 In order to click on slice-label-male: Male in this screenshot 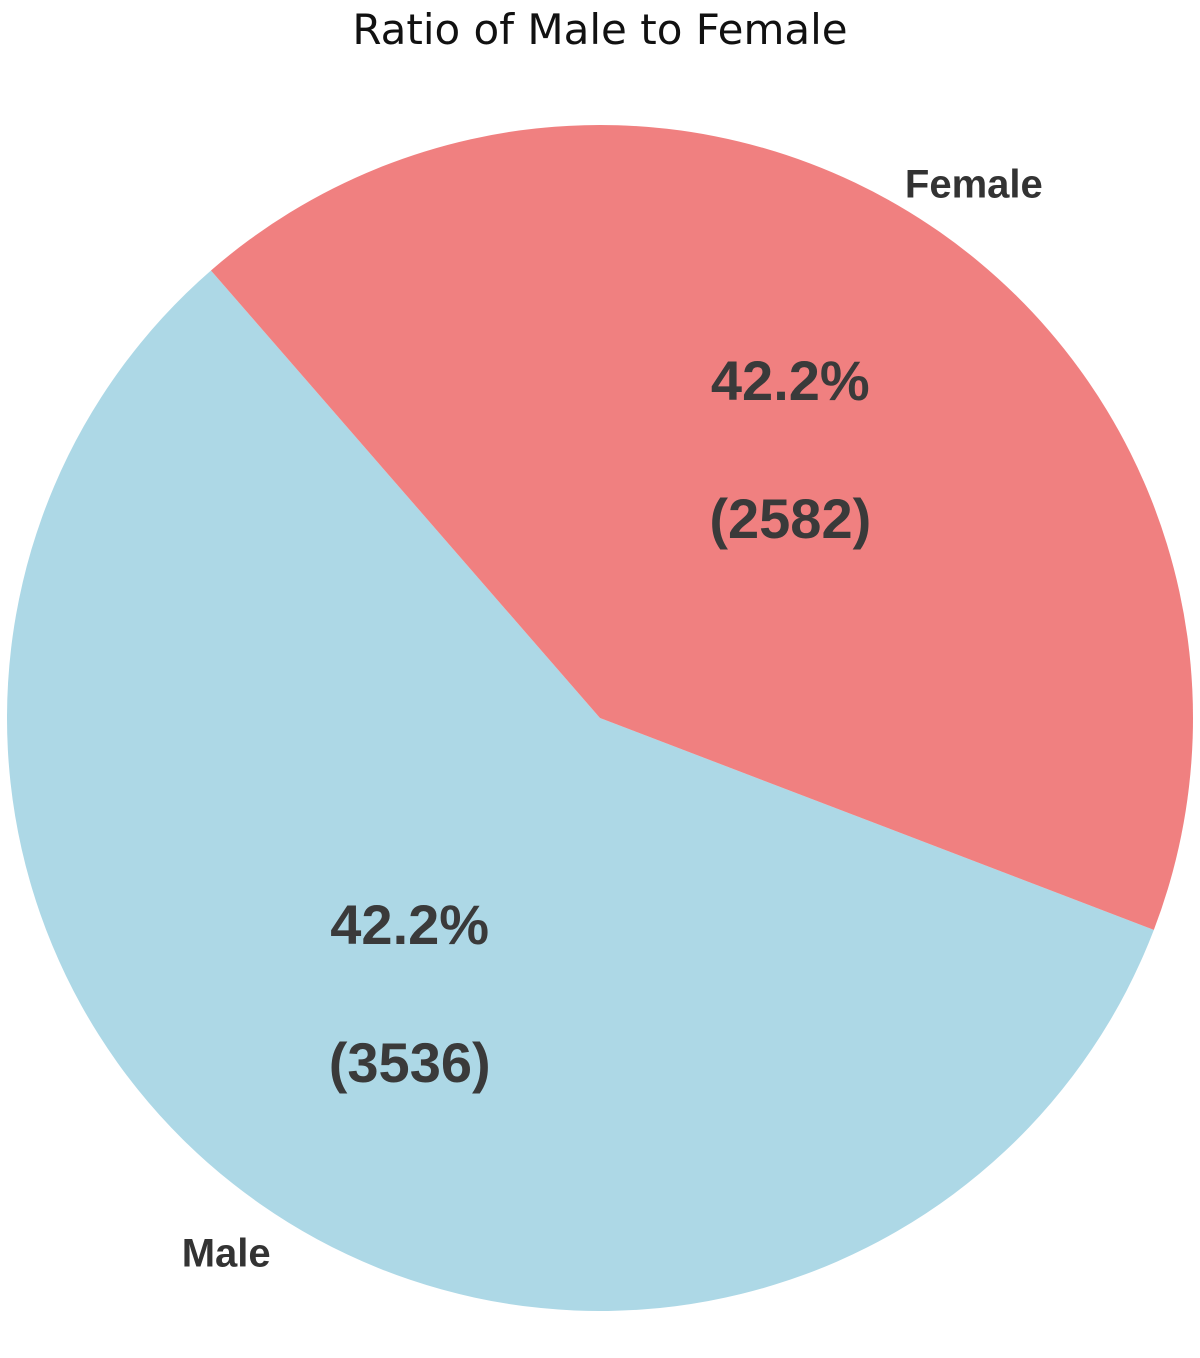, I will do `click(226, 1254)`.